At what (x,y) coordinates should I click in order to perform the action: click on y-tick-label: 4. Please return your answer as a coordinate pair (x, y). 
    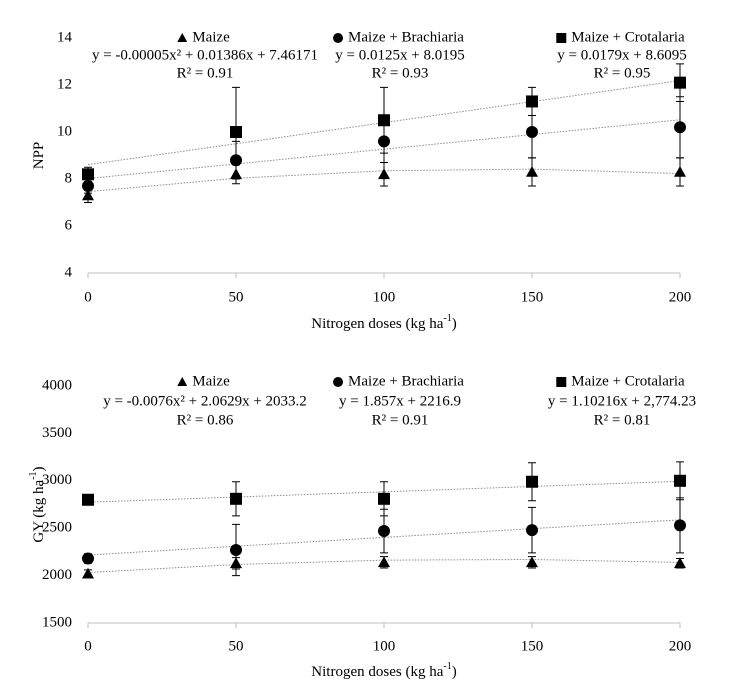
    Looking at the image, I should click on (69, 272).